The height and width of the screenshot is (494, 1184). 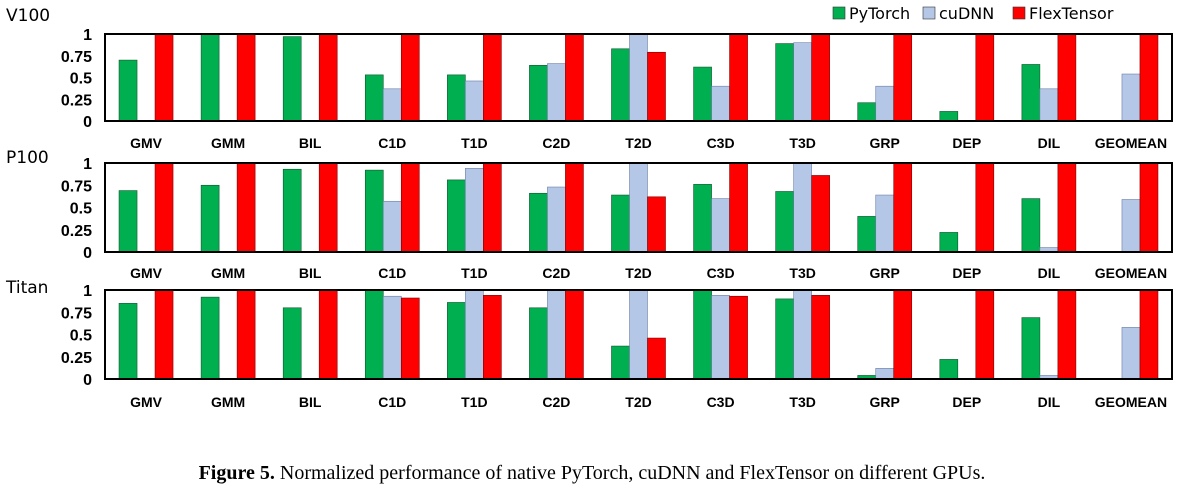 What do you see at coordinates (310, 143) in the screenshot?
I see `x-category-label: BIL` at bounding box center [310, 143].